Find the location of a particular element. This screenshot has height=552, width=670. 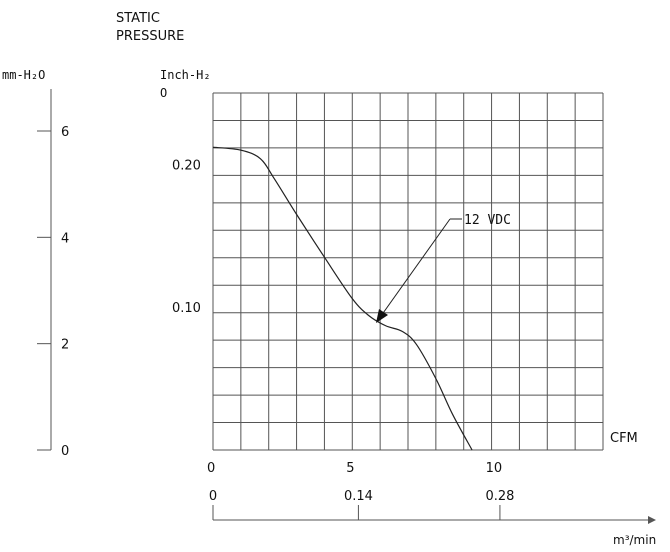

bottom-axis-arrow is located at coordinates (652, 520).